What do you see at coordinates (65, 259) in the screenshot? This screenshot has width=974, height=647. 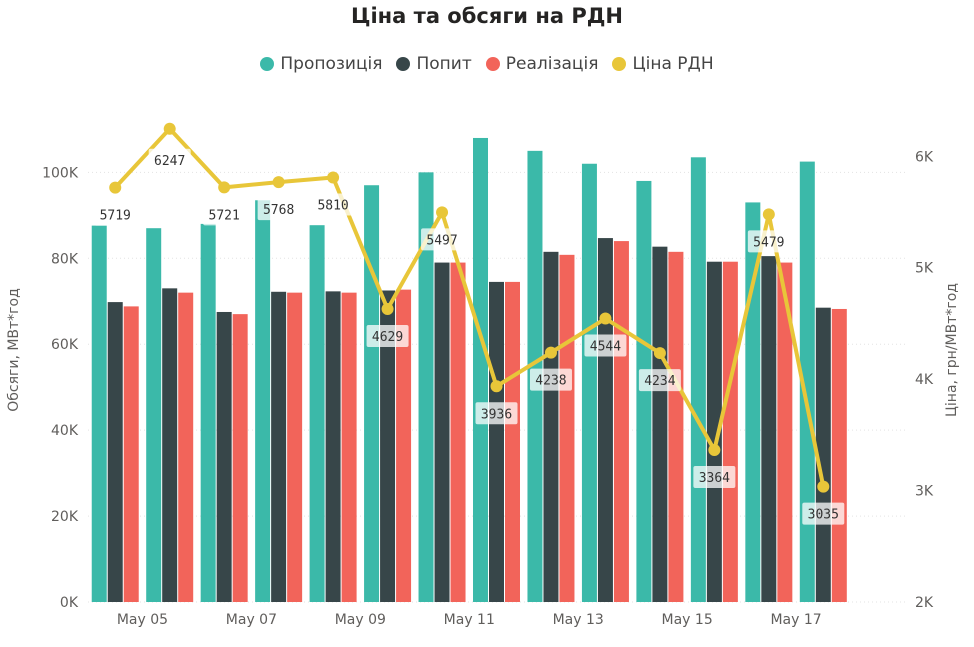 I see `y-tick-label-left: 80K` at bounding box center [65, 259].